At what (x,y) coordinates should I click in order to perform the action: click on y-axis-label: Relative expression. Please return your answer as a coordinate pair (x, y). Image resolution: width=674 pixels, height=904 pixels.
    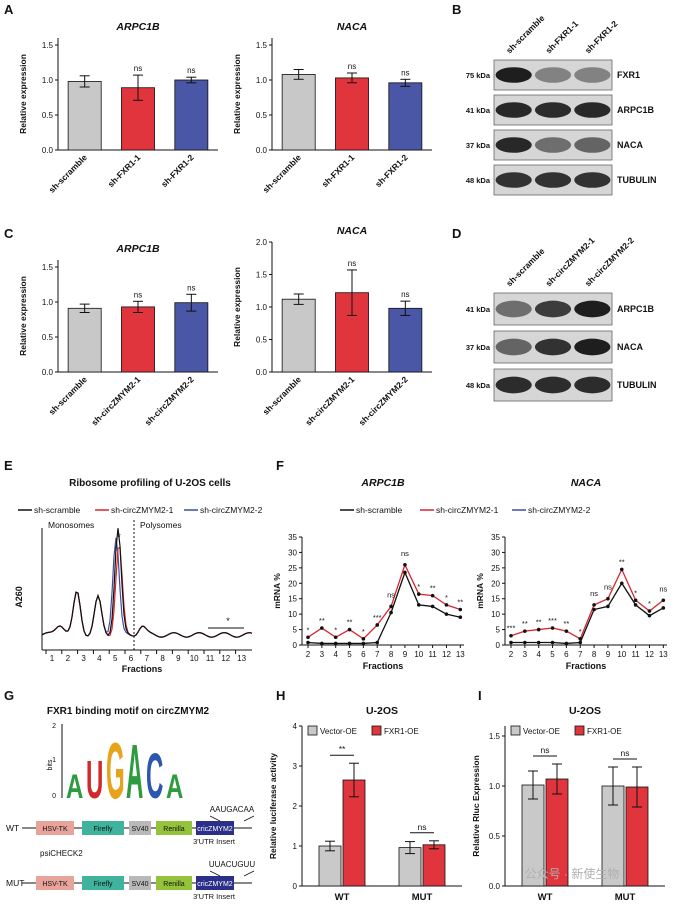
    Looking at the image, I should click on (23, 316).